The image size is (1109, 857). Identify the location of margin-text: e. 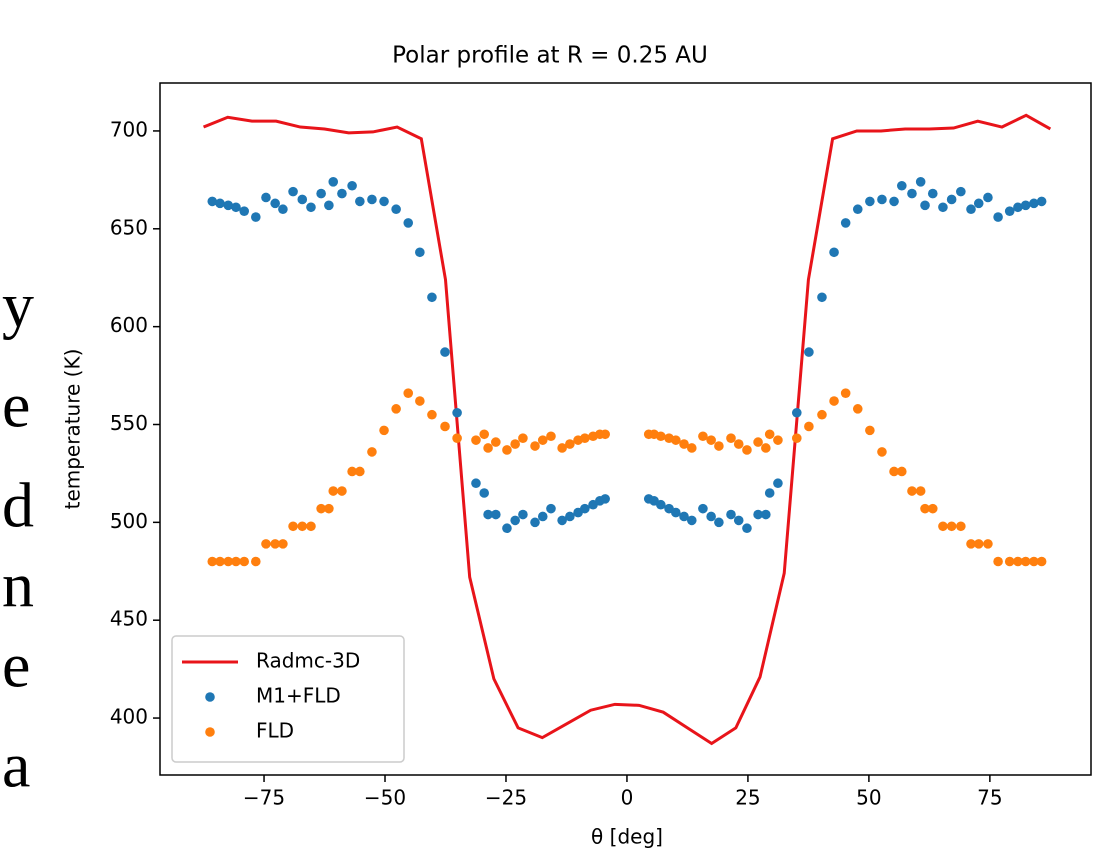
(16, 665).